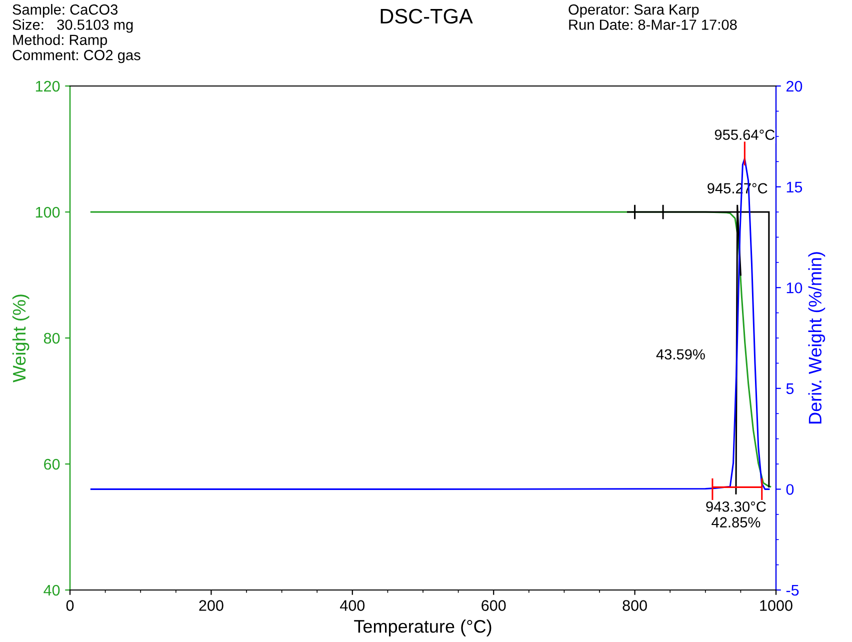 This screenshot has width=852, height=642. Describe the element at coordinates (423, 628) in the screenshot. I see `x-axis-title: Temperature (°C)` at that location.